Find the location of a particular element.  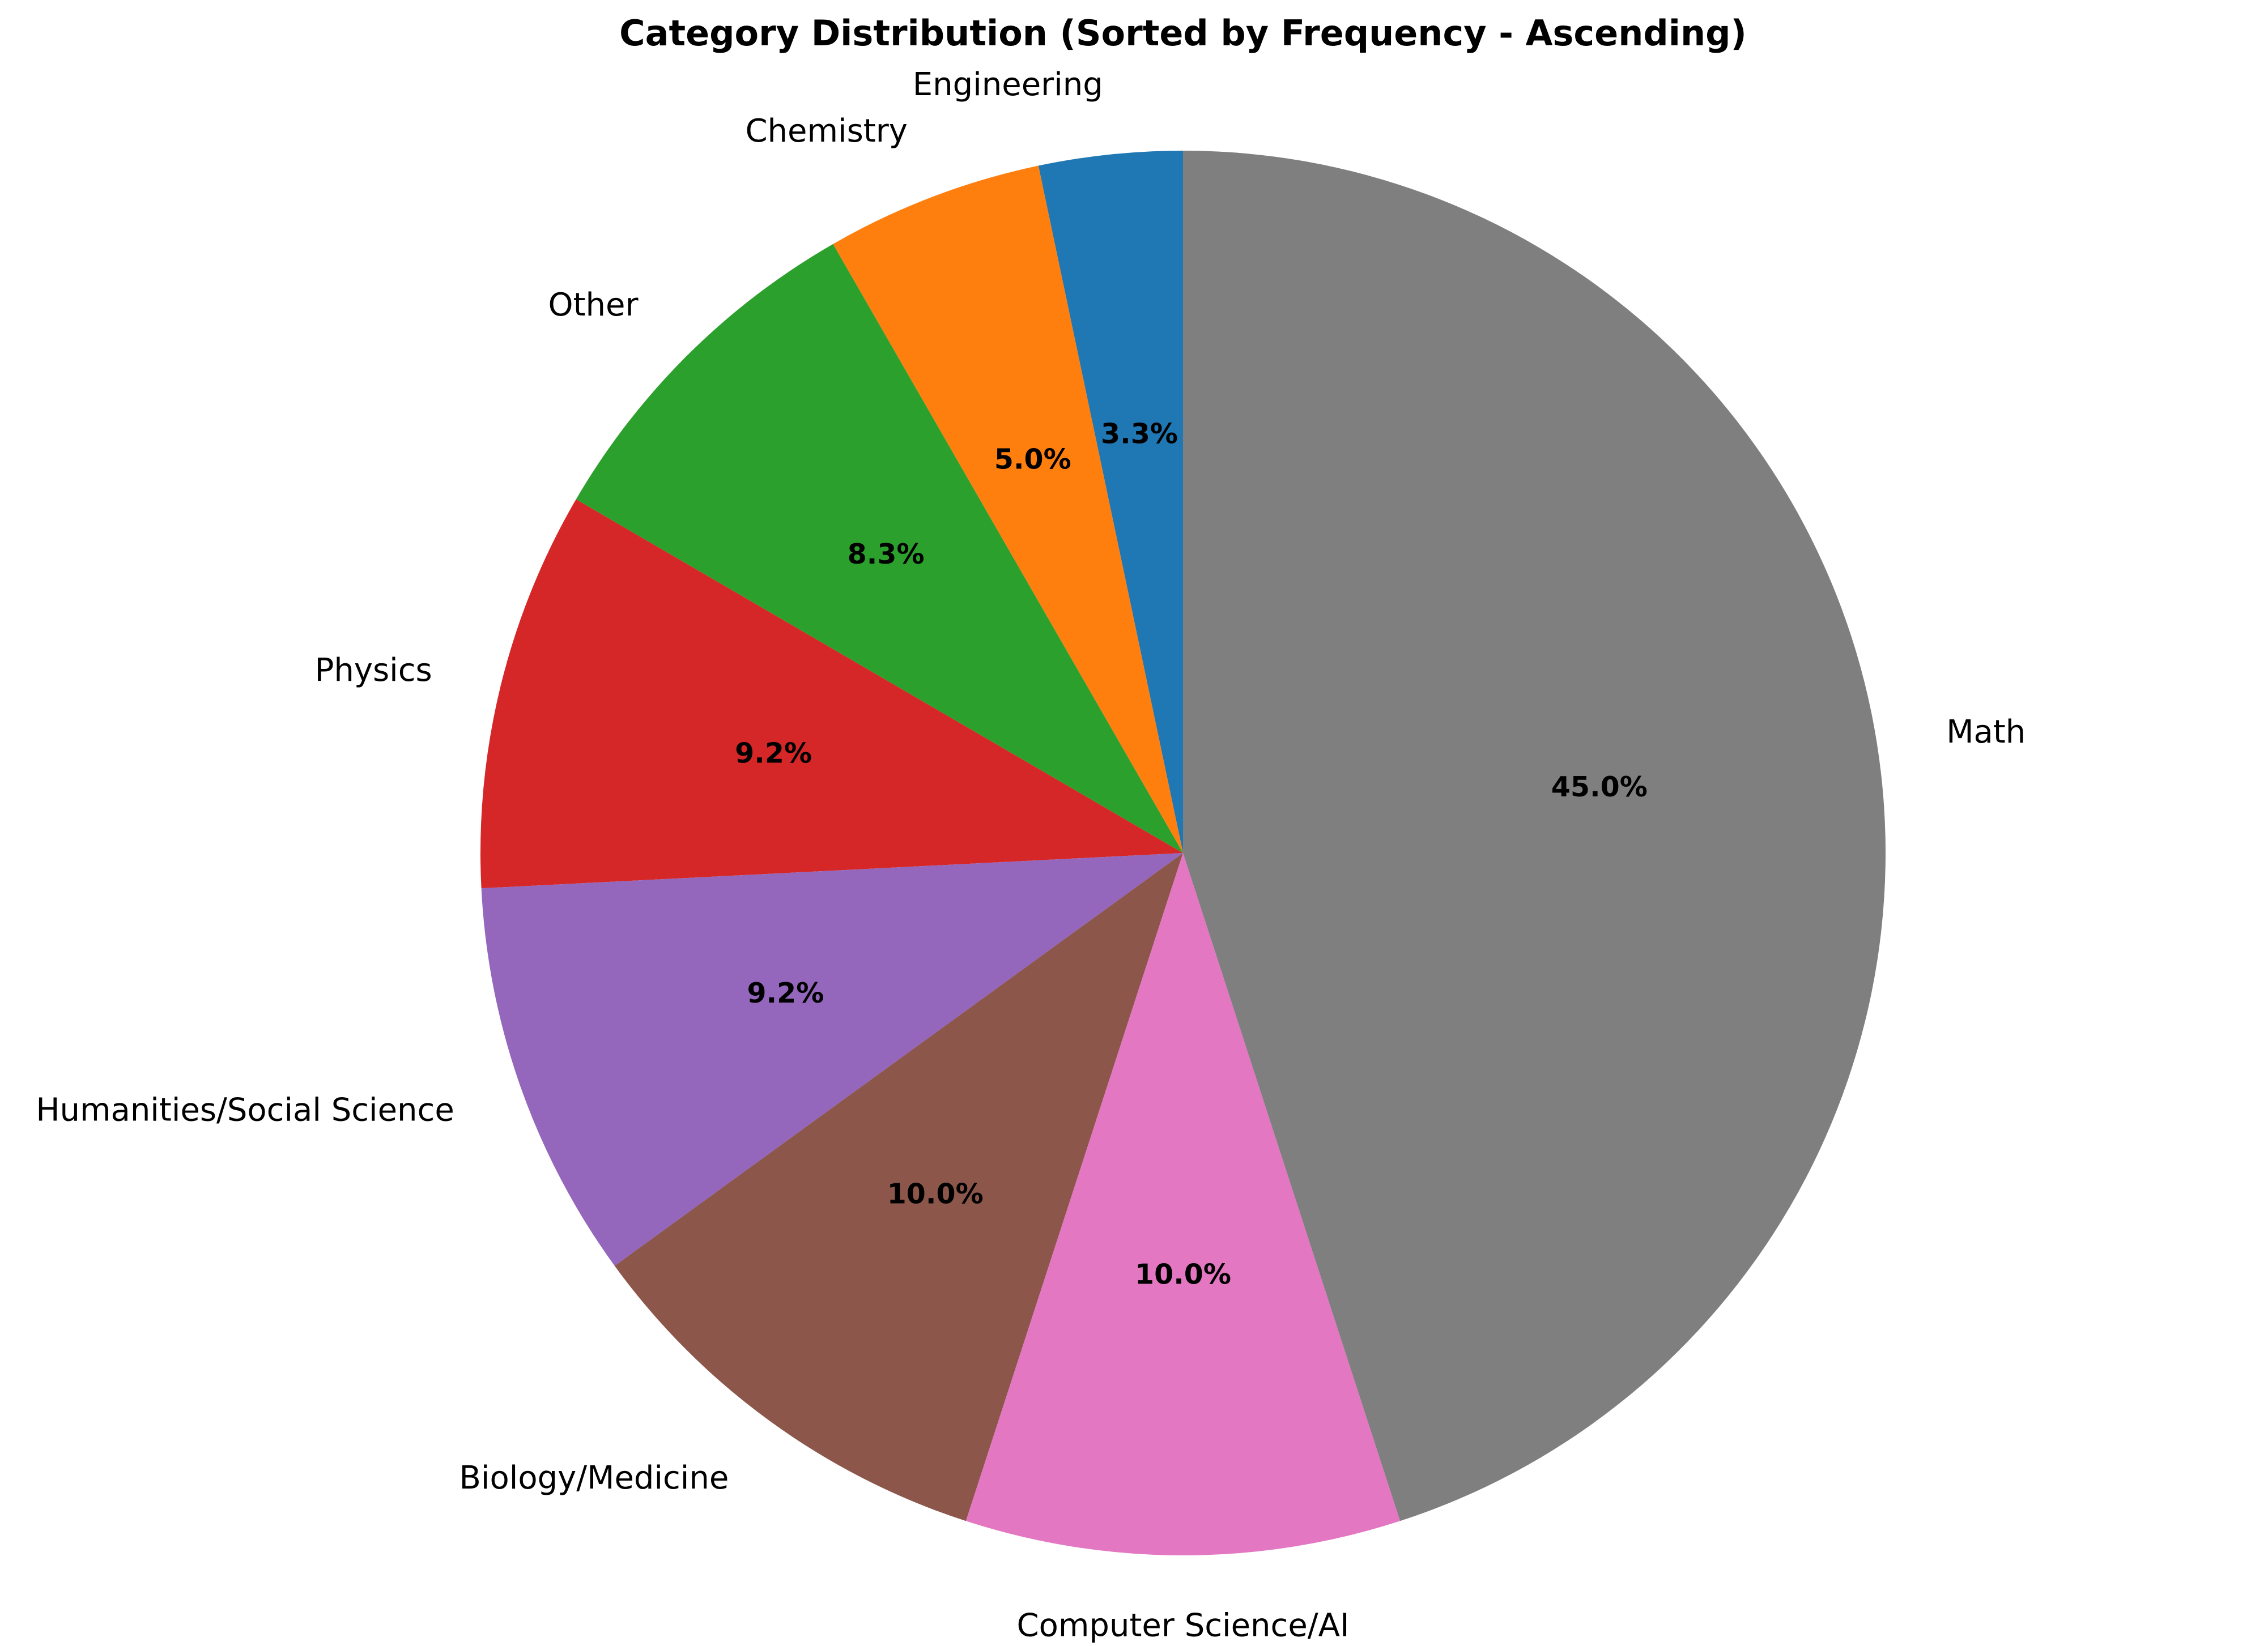

pie-slice-other is located at coordinates (879, 549).